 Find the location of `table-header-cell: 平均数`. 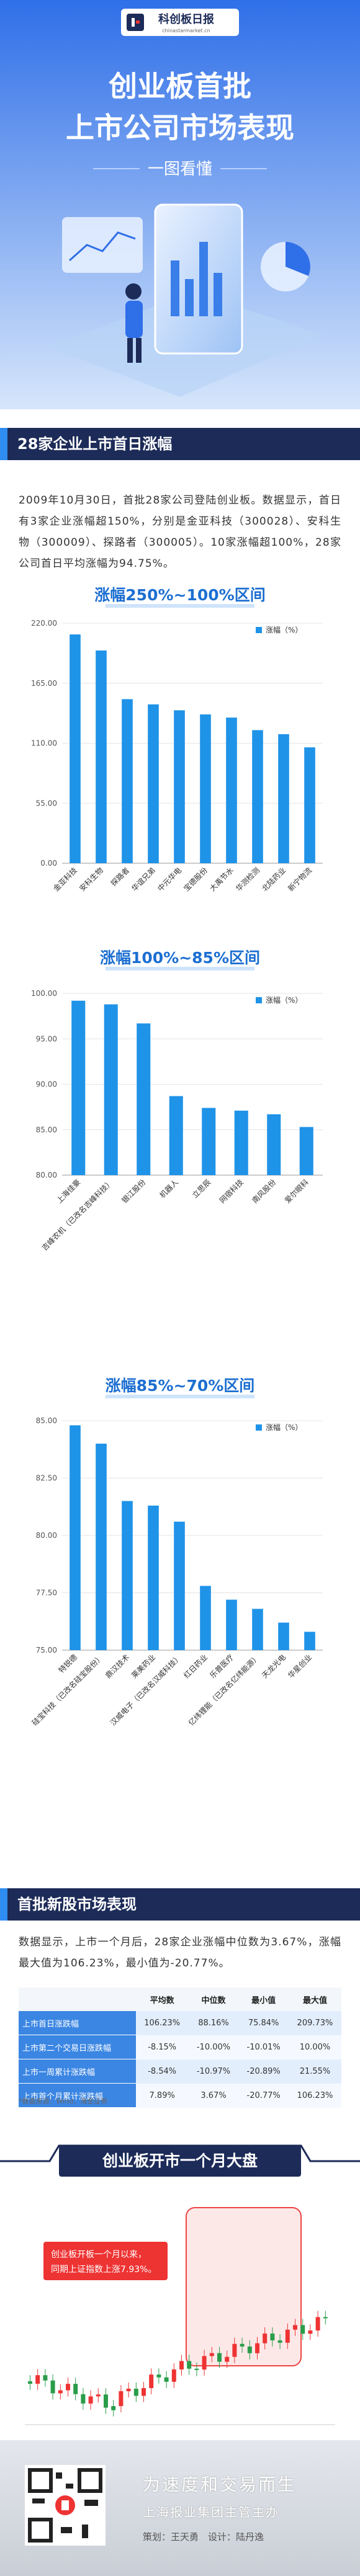

table-header-cell: 平均数 is located at coordinates (162, 1999).